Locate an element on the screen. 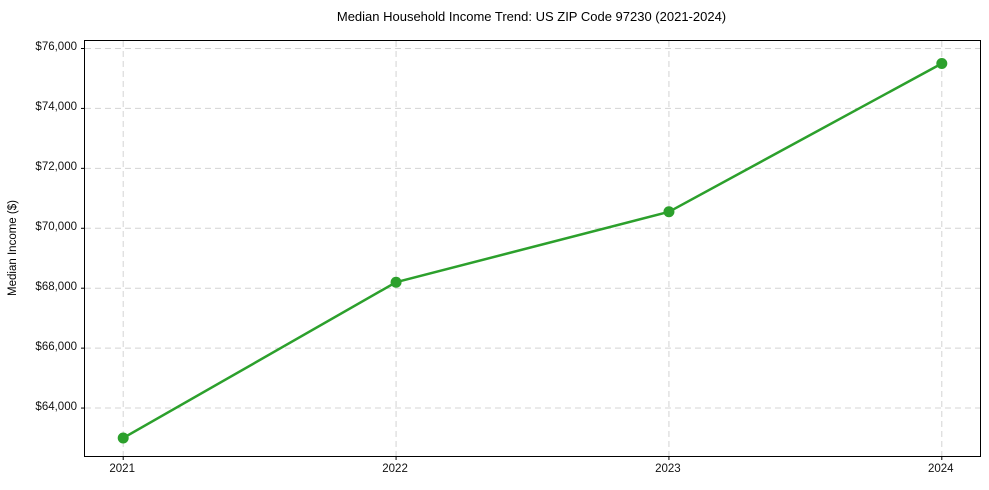 Image resolution: width=989 pixels, height=490 pixels. x-tick-label: 2022 is located at coordinates (395, 469).